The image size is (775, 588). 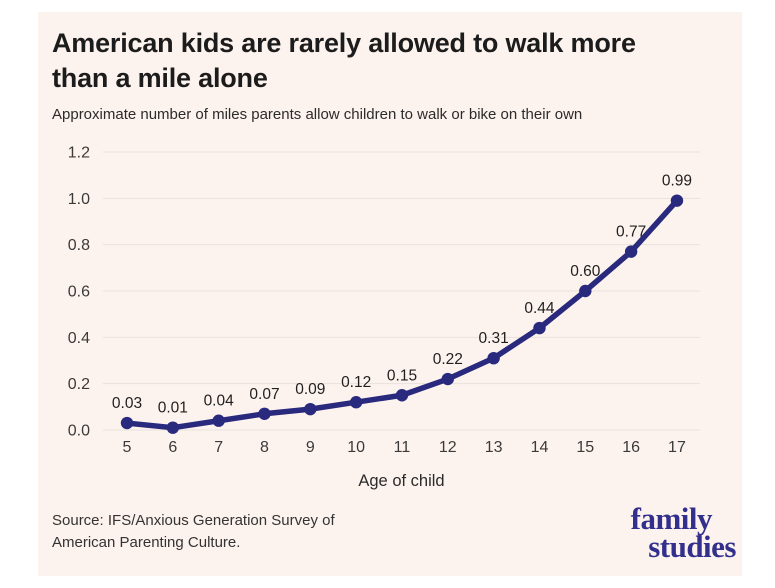 I want to click on x-axis-title: Age of child, so click(x=401, y=481).